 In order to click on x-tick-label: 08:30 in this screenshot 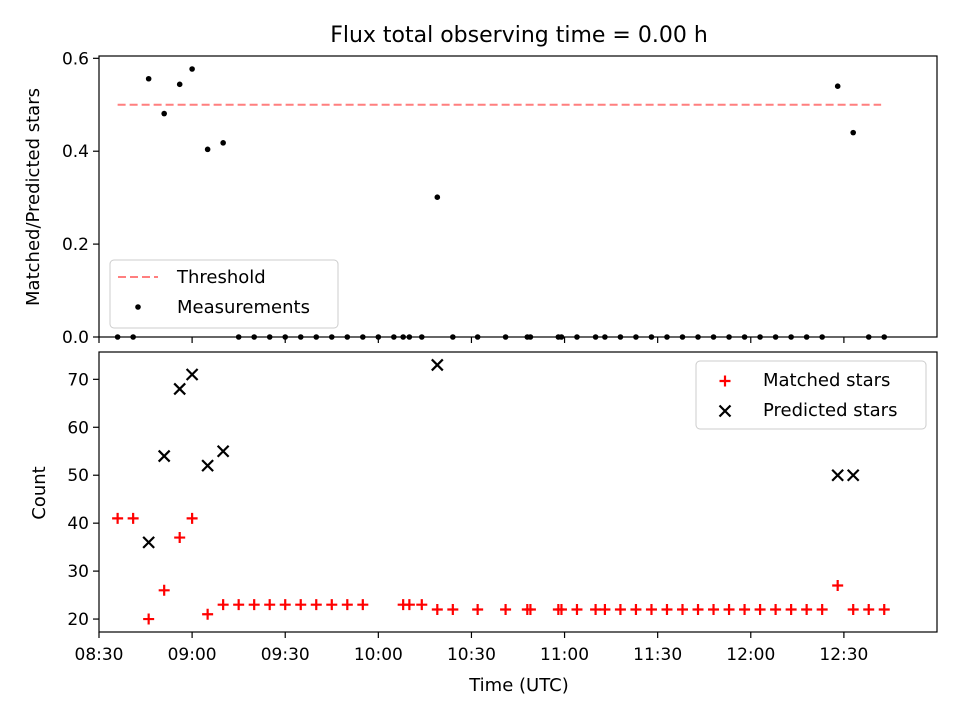, I will do `click(99, 655)`.